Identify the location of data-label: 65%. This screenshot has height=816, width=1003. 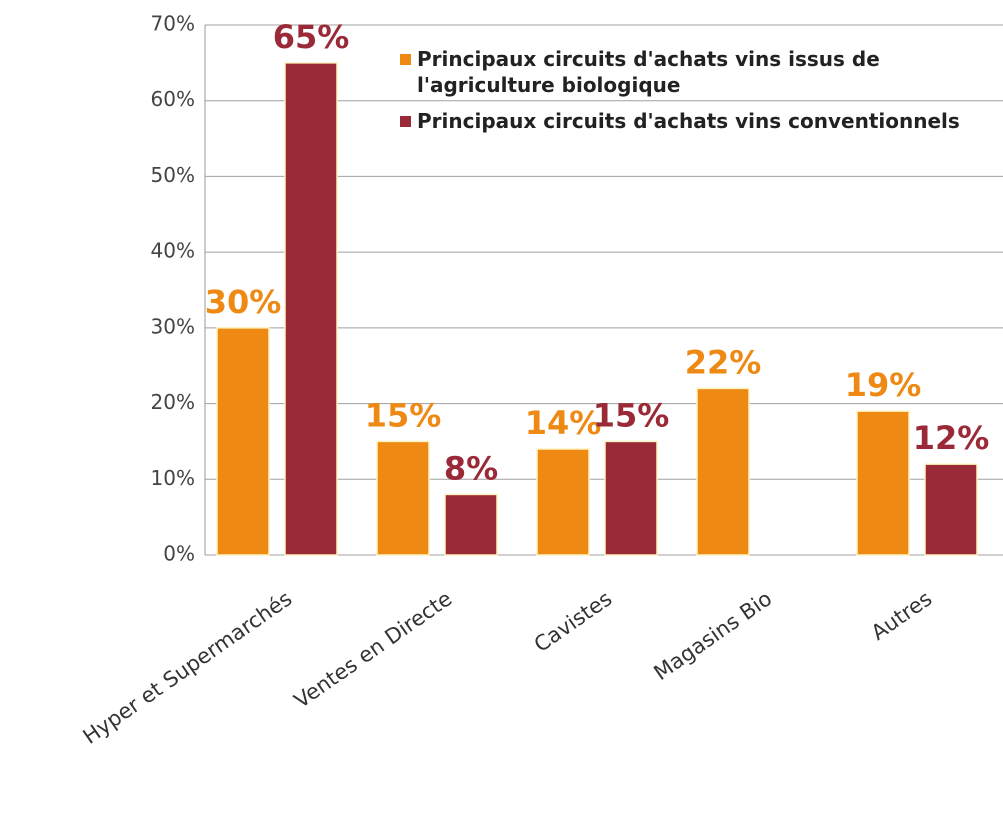
(311, 37).